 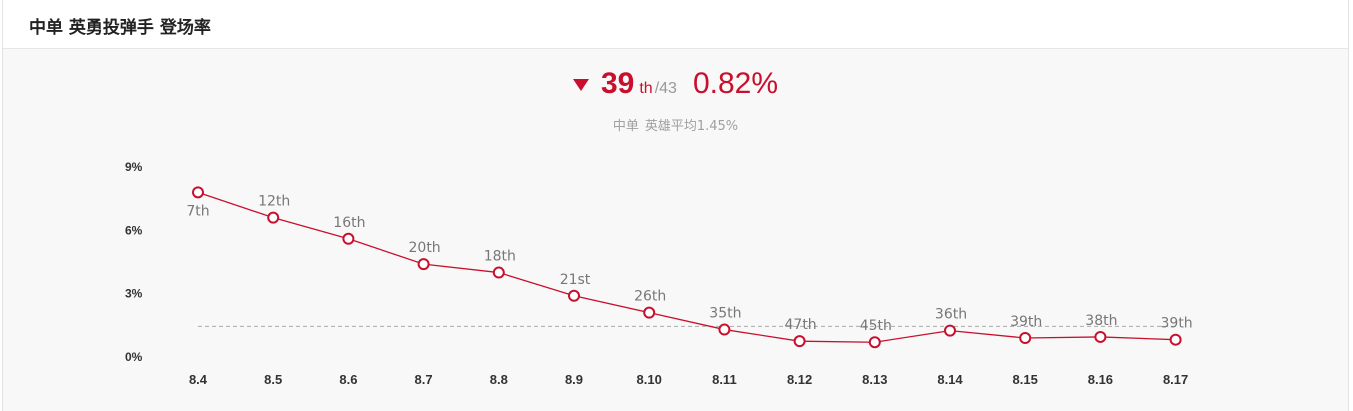 I want to click on y-tick-label: 6%, so click(x=134, y=230).